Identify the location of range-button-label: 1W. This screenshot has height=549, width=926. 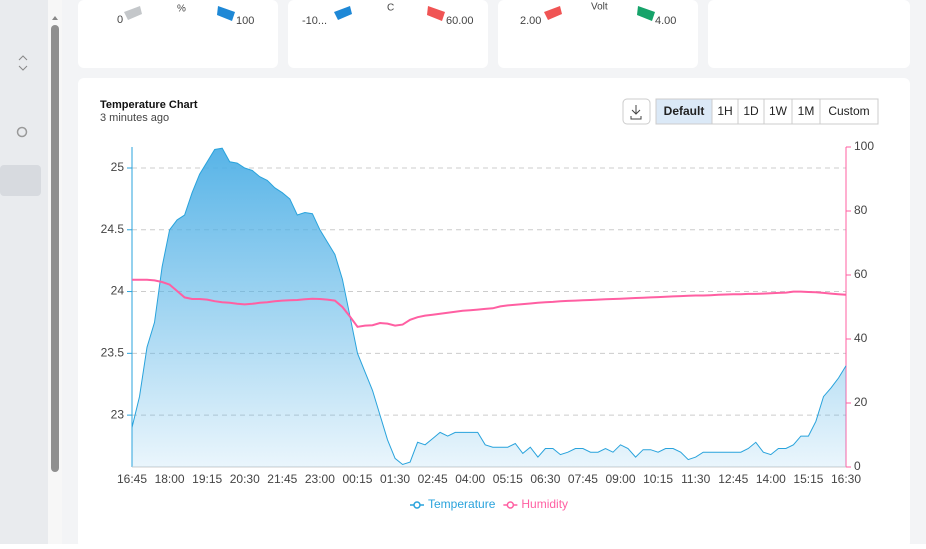
(778, 111).